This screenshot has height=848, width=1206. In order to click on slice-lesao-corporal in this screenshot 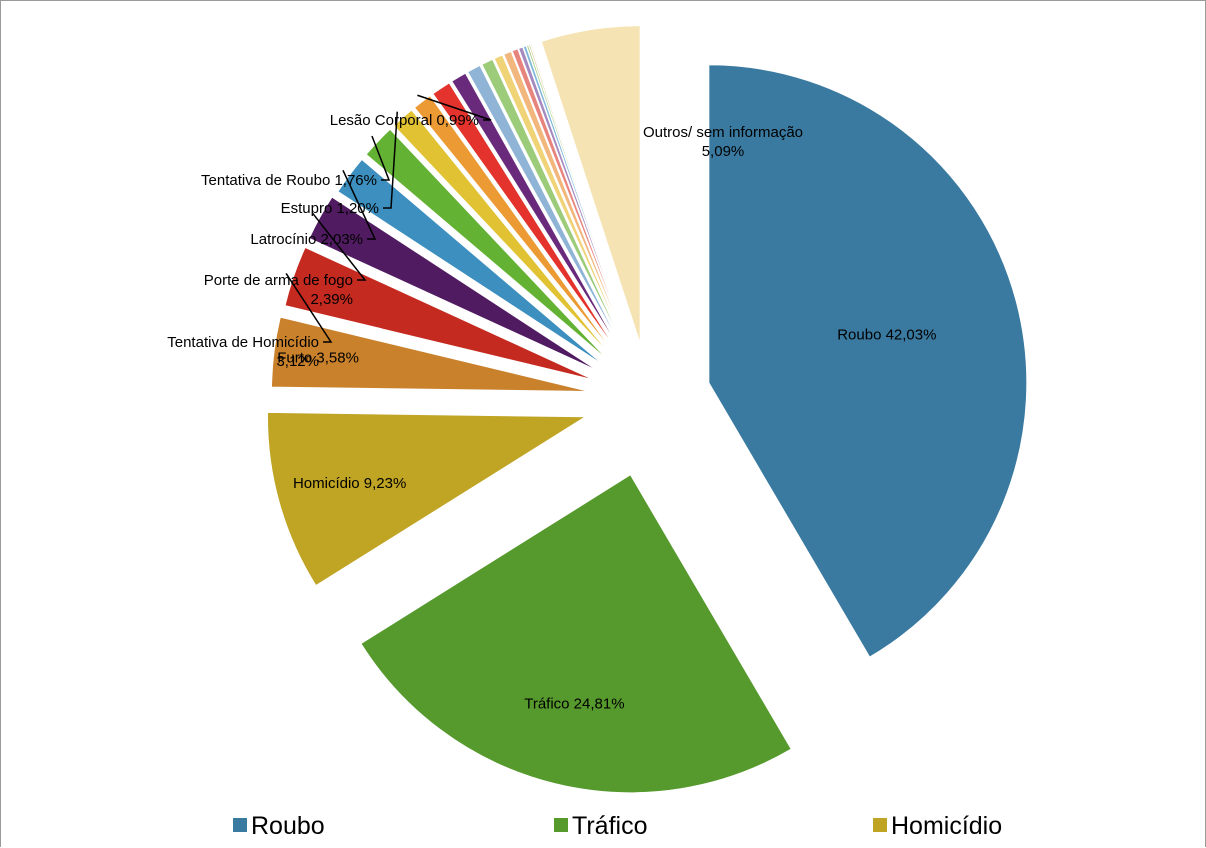, I will do `click(514, 225)`.